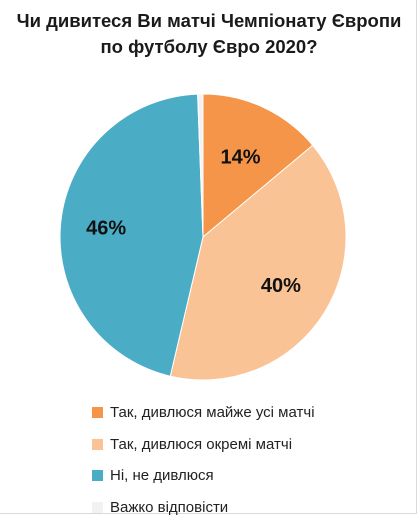 The width and height of the screenshot is (418, 523). What do you see at coordinates (162, 475) in the screenshot?
I see `legend-label-3: Ні, не дивлюся` at bounding box center [162, 475].